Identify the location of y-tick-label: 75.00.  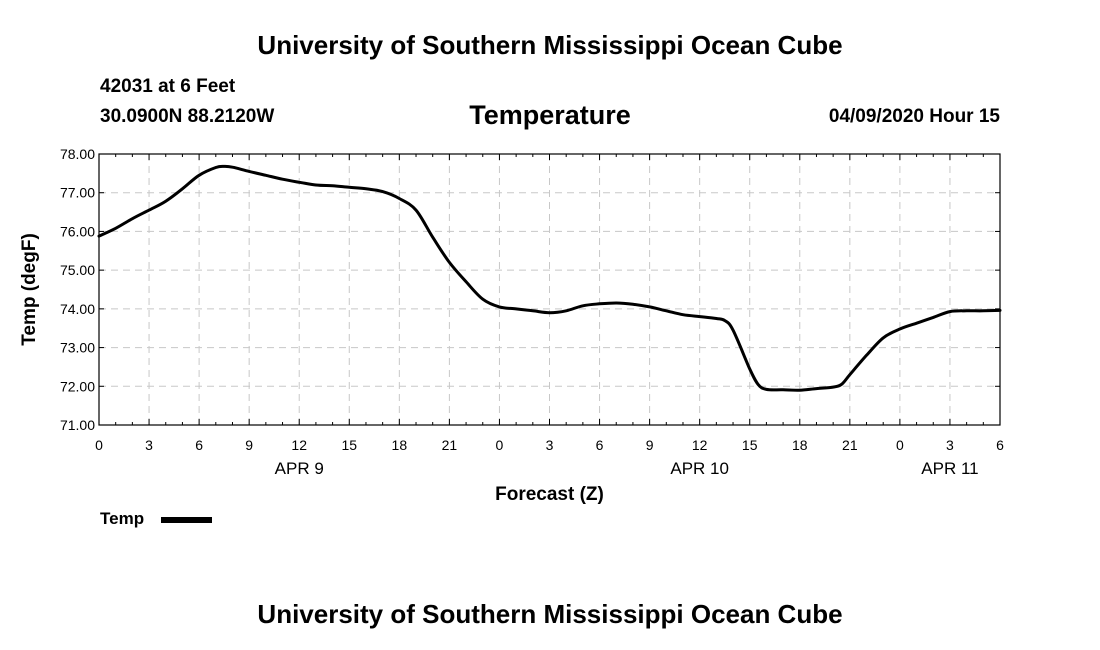
(77, 270).